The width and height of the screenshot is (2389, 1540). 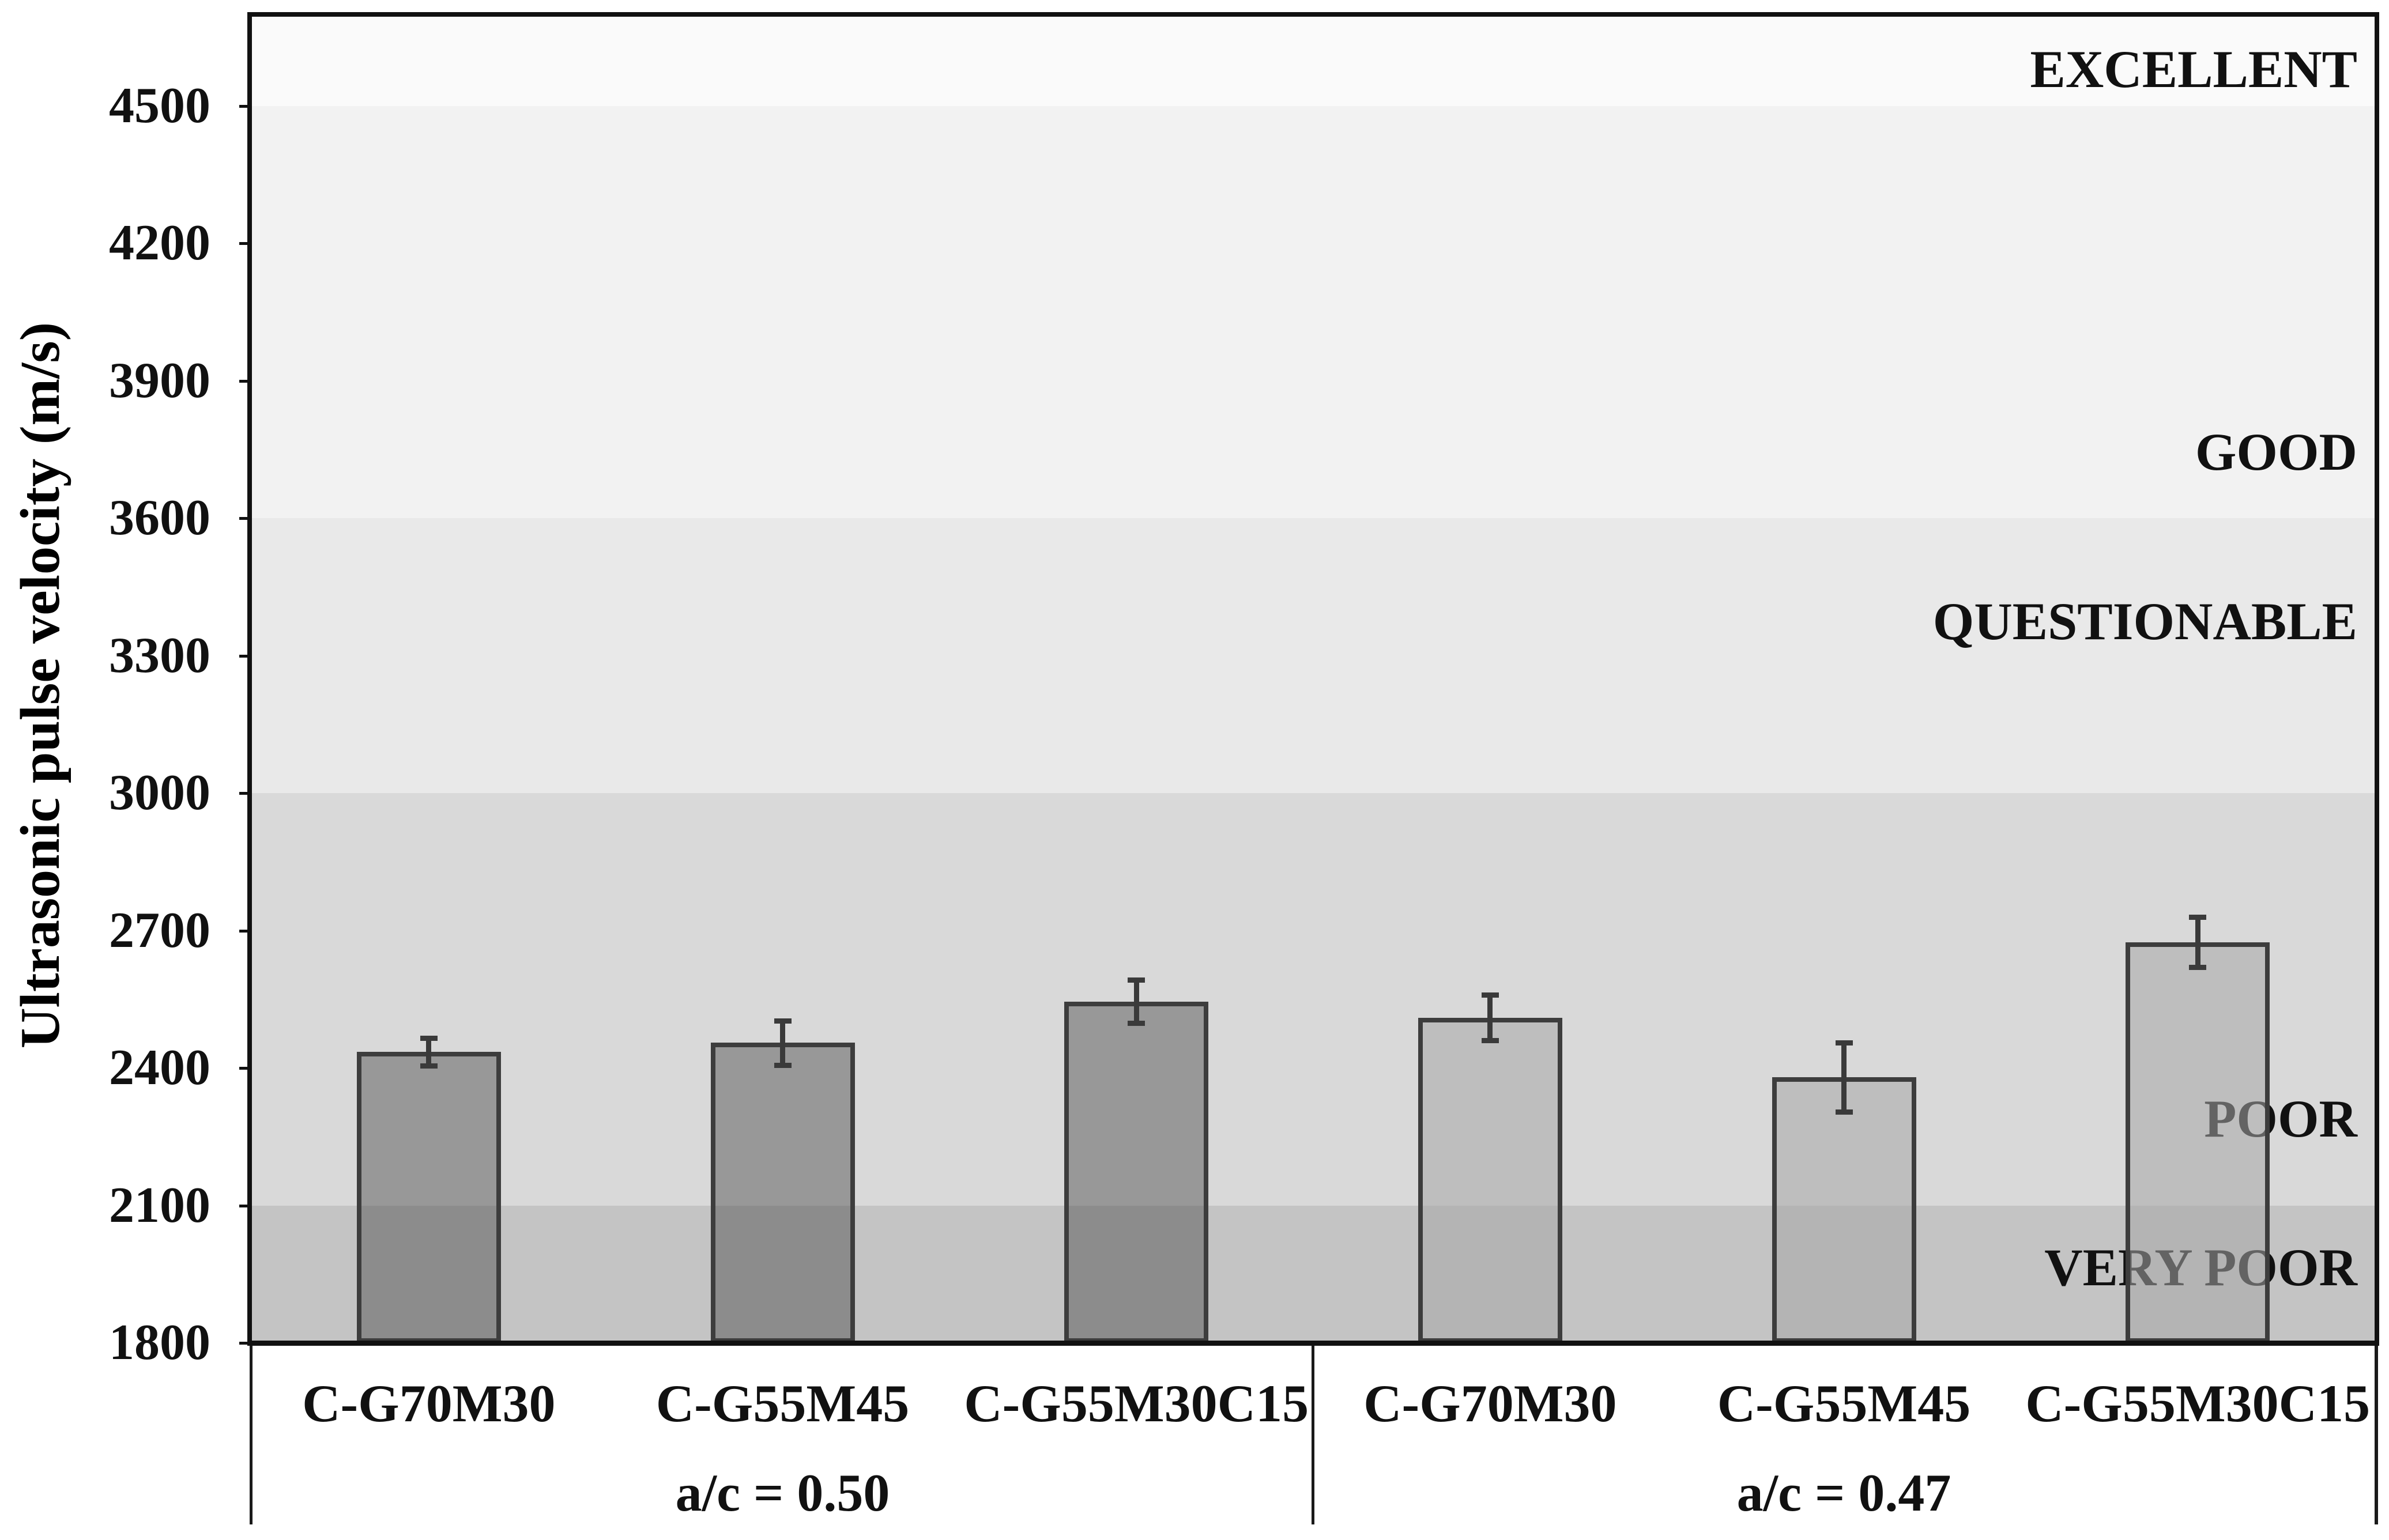 I want to click on group-divider-right, so click(x=2377, y=1435).